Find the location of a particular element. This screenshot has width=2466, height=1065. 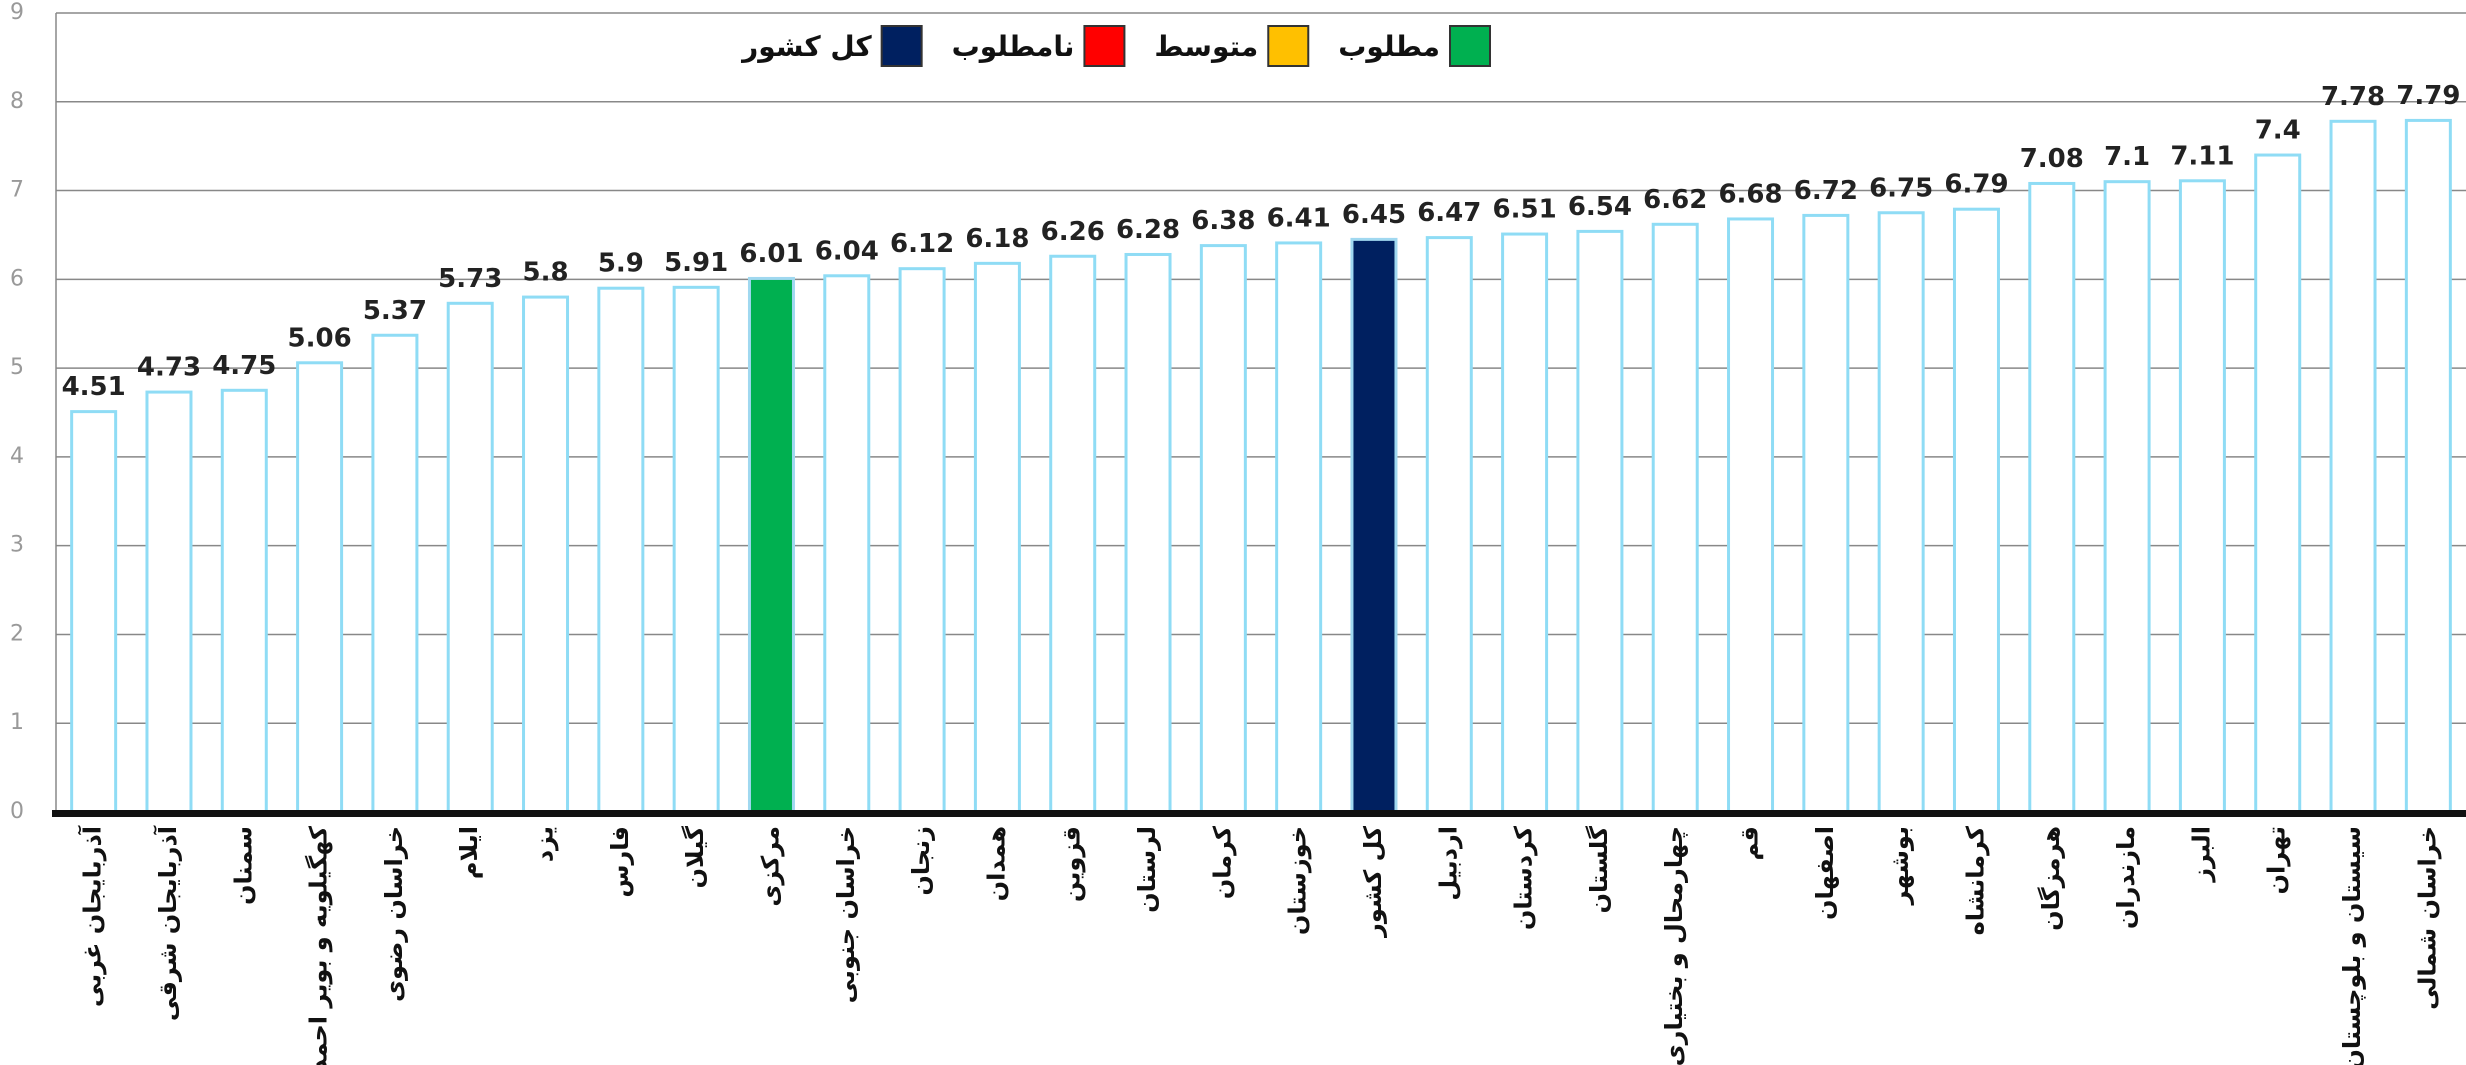

value-label: 6.75 is located at coordinates (1901, 188).